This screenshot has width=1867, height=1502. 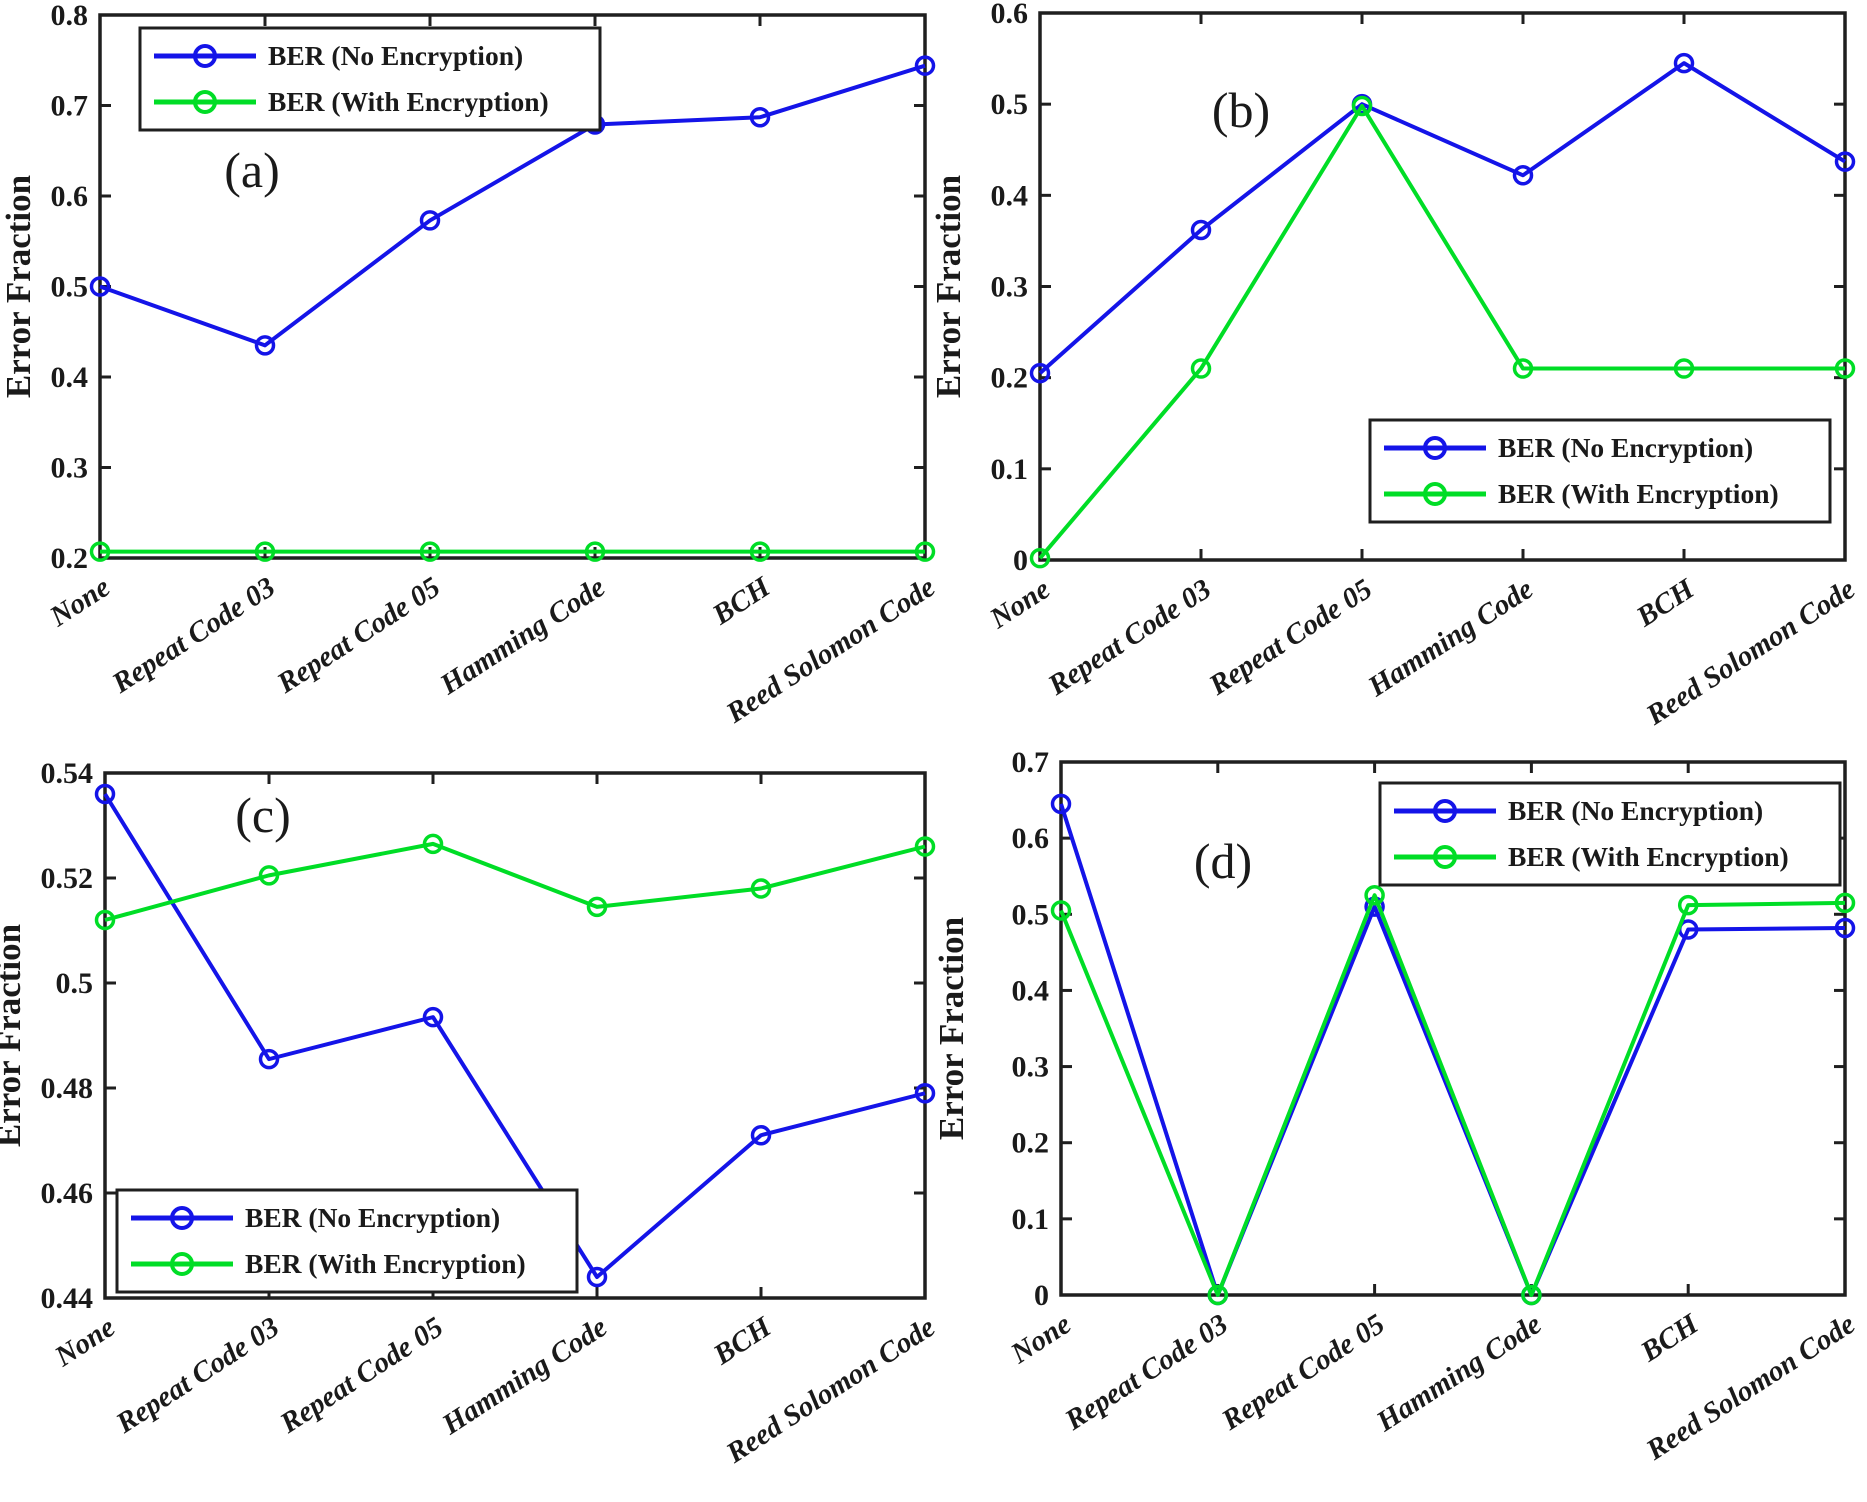 I want to click on y-tick-label: 0.8, so click(x=70, y=16).